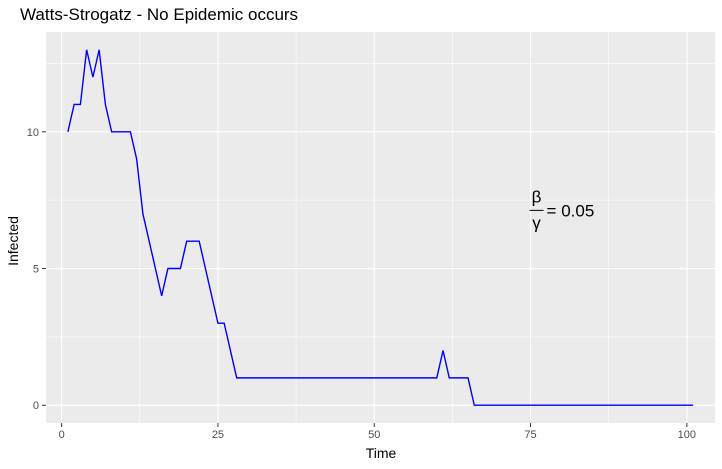 The height and width of the screenshot is (469, 722). I want to click on y-tick-label: 5, so click(36, 270).